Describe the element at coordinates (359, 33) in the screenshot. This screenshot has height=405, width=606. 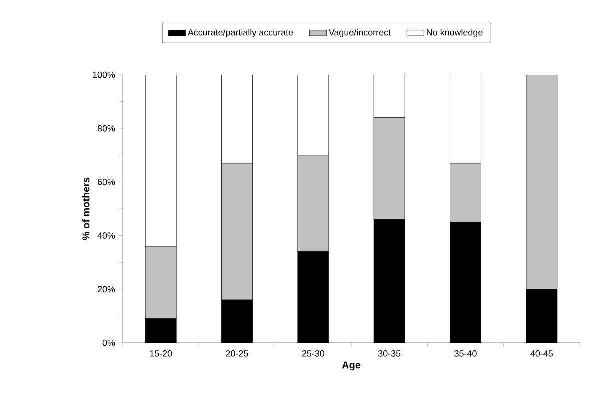
I see `legend-label: Vague/incorrect` at that location.